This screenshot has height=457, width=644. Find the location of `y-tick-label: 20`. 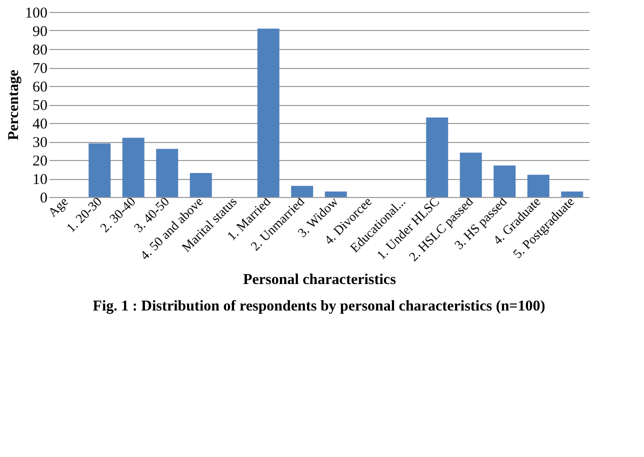

y-tick-label: 20 is located at coordinates (40, 162).